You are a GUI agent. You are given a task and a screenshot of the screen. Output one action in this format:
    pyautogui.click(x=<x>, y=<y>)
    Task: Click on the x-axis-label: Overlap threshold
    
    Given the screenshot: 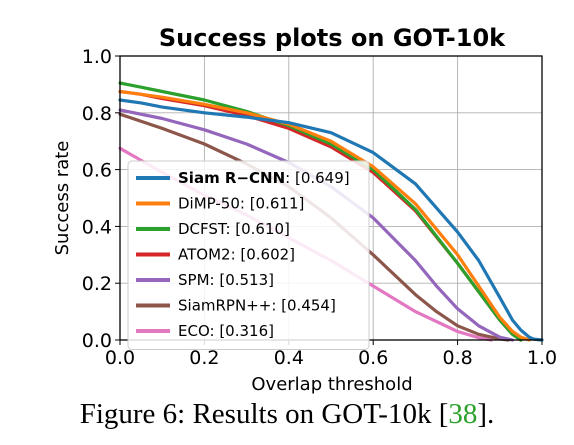 What is the action you would take?
    pyautogui.click(x=331, y=384)
    